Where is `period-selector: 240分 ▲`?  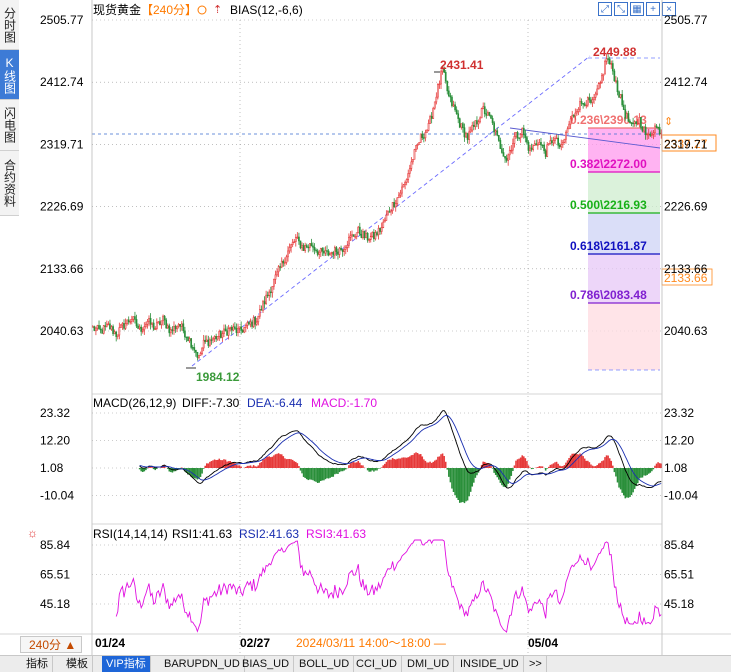 period-selector: 240分 ▲ is located at coordinates (51, 644).